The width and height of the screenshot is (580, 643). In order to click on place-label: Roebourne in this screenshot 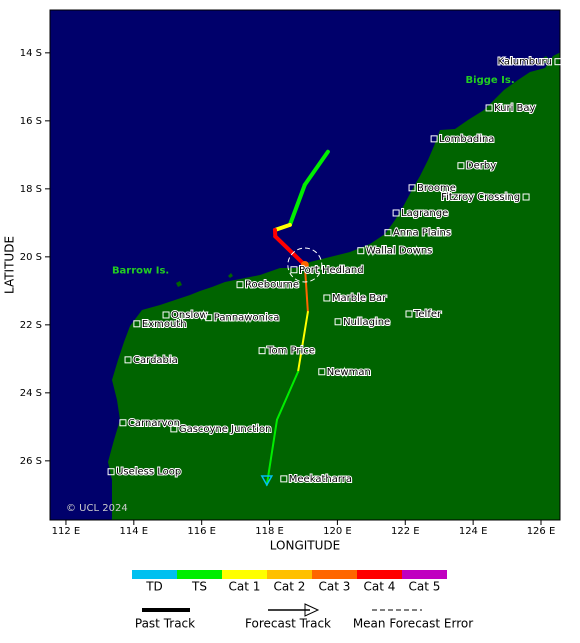, I will do `click(272, 285)`.